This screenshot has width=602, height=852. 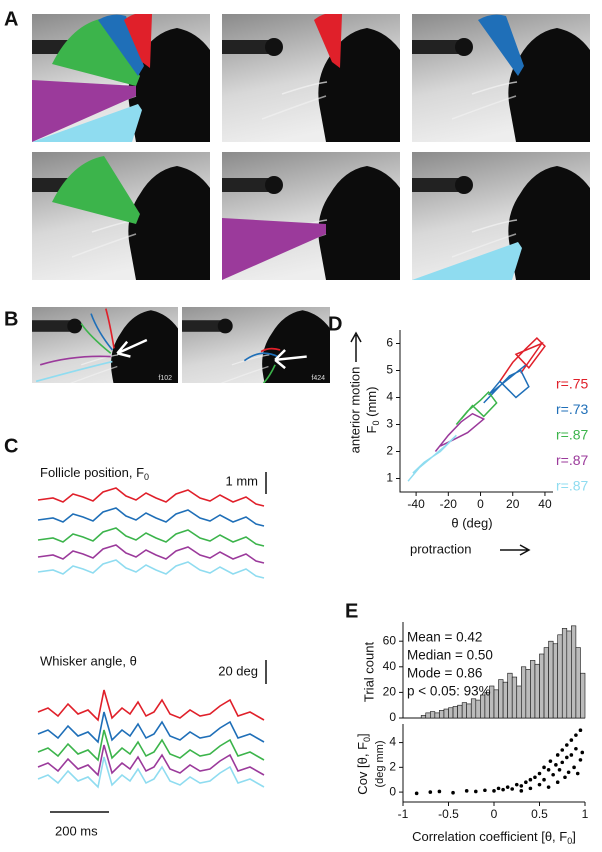 I want to click on panel-label: C, so click(x=11, y=446).